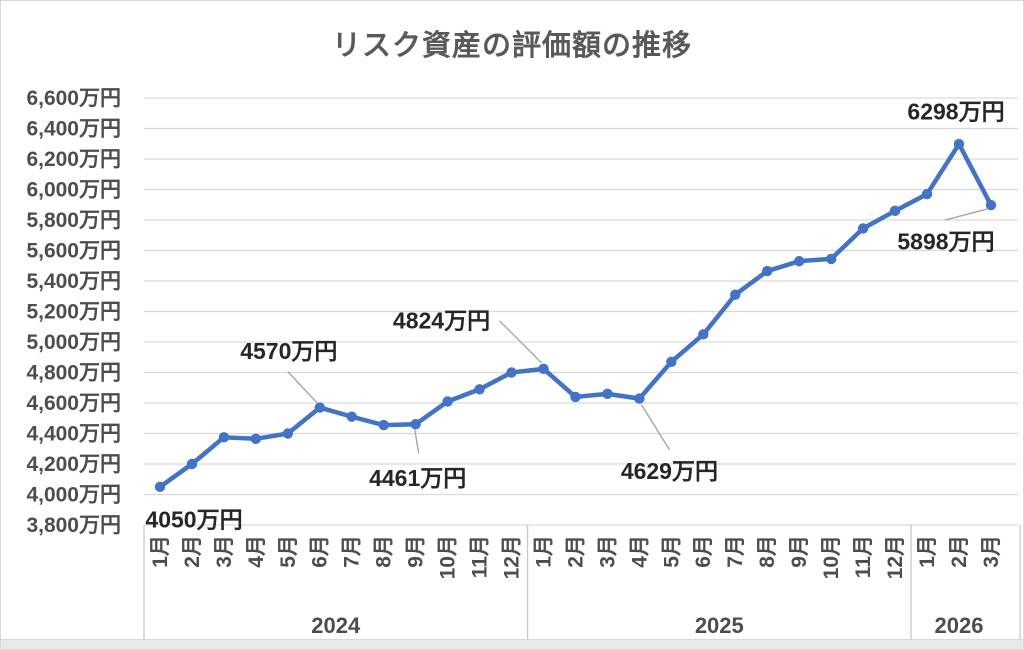 The height and width of the screenshot is (650, 1024). Describe the element at coordinates (73, 129) in the screenshot. I see `y-axis-label: 6,400万円` at that location.